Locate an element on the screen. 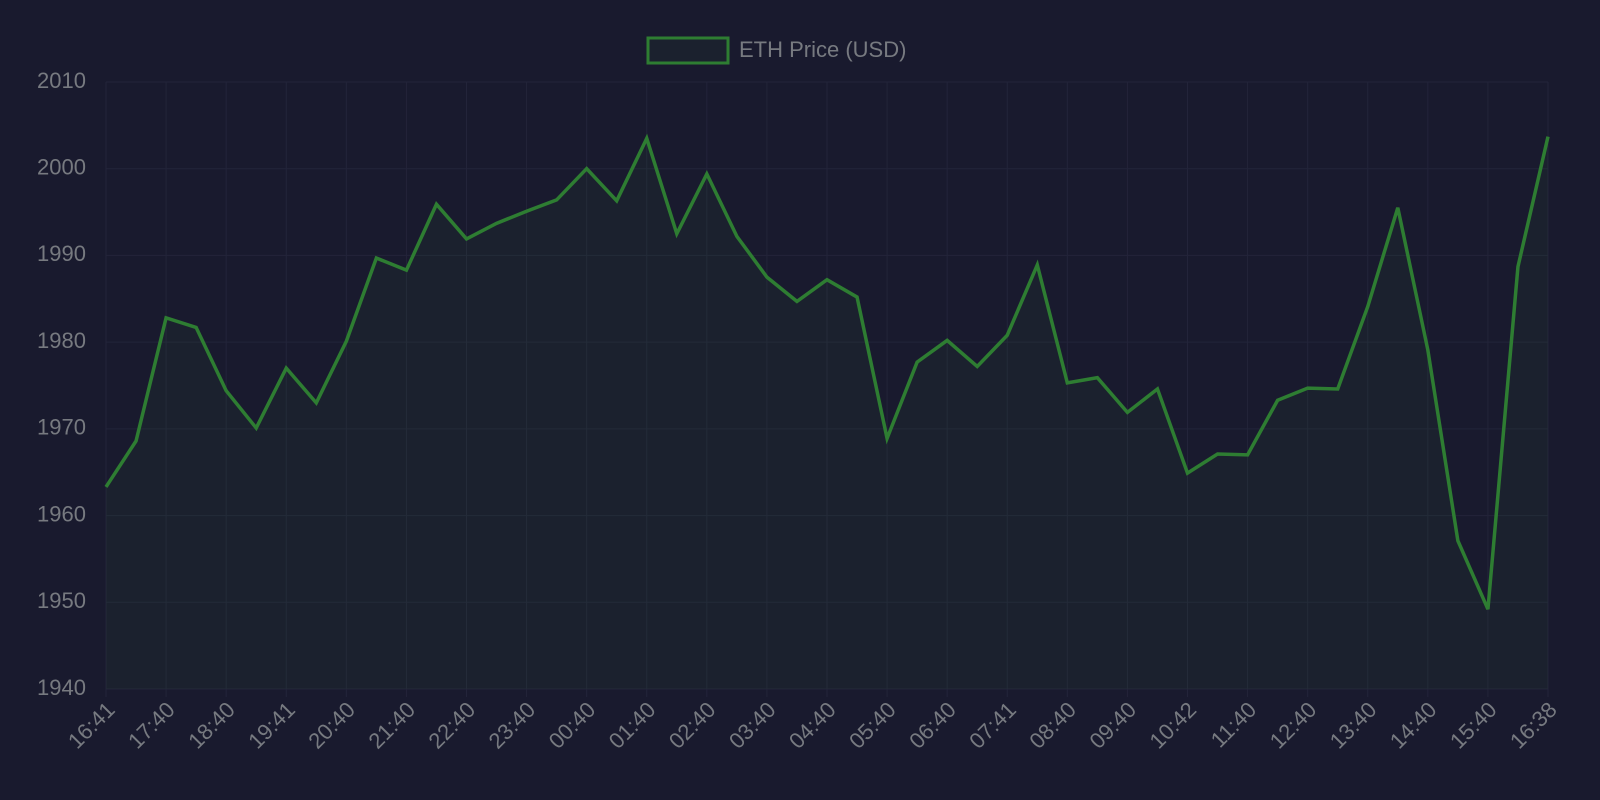 The width and height of the screenshot is (1600, 800). y-tick-label: 2010 is located at coordinates (61, 80).